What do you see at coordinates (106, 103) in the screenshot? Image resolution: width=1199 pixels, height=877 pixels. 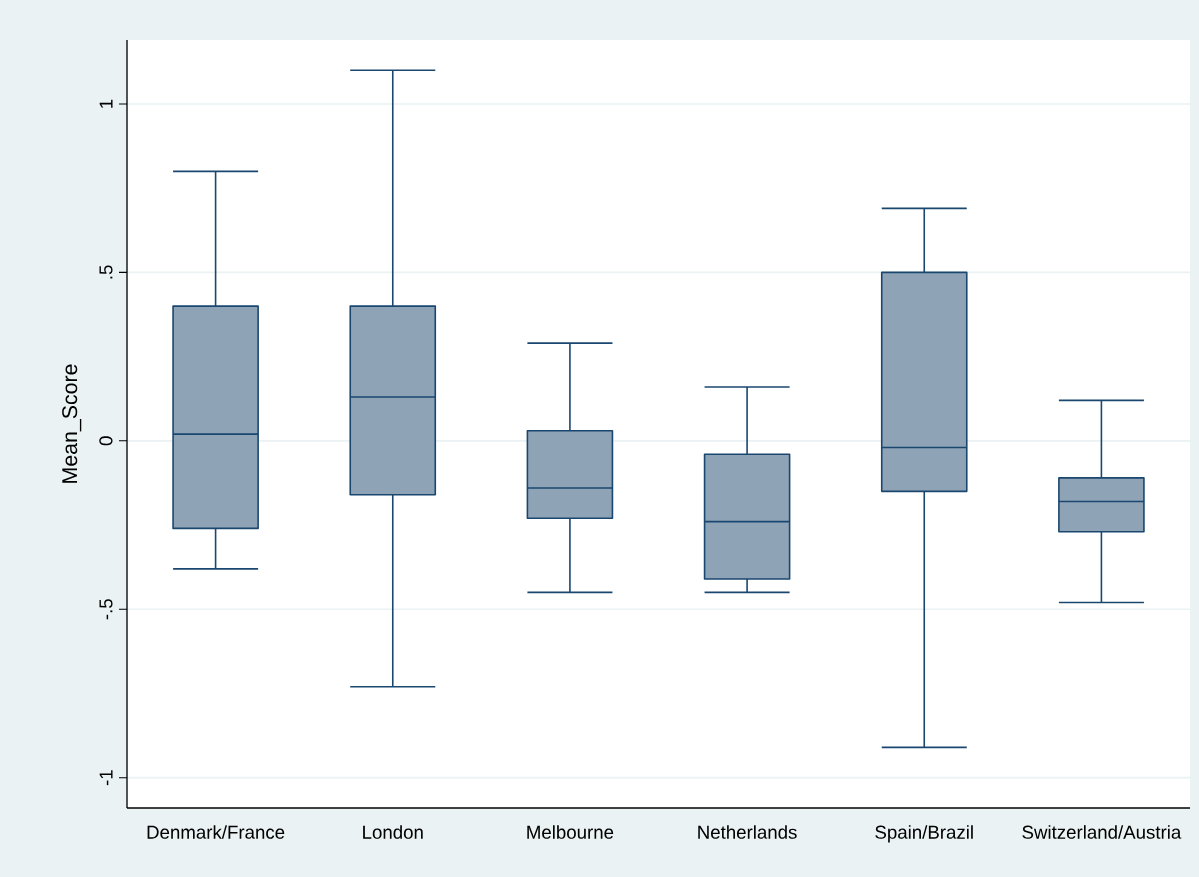 I see `y-tick-label: 1` at bounding box center [106, 103].